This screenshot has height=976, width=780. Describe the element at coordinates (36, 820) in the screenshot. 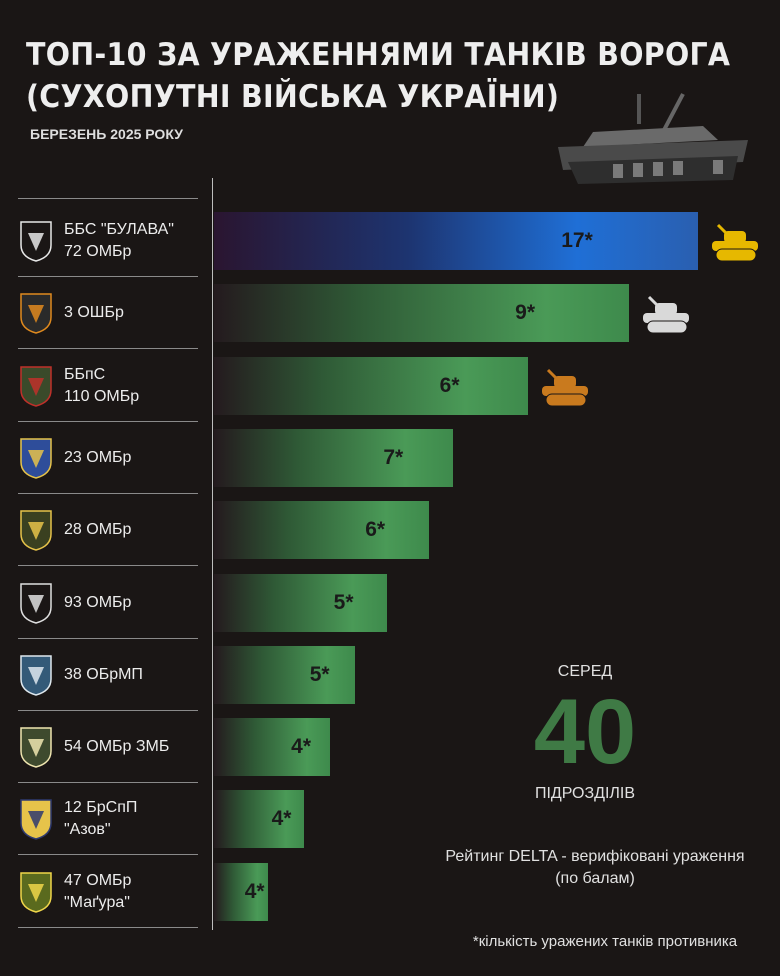

I see `azov-badge-icon` at that location.